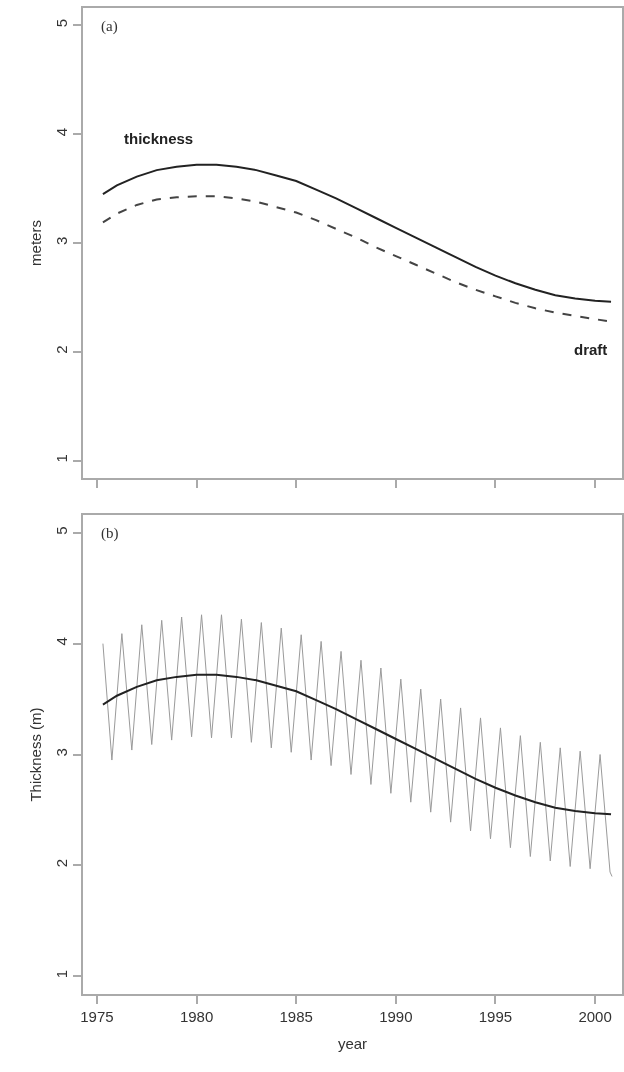 Image resolution: width=624 pixels, height=1072 pixels. What do you see at coordinates (97, 1016) in the screenshot?
I see `x-tick-label: 1975` at bounding box center [97, 1016].